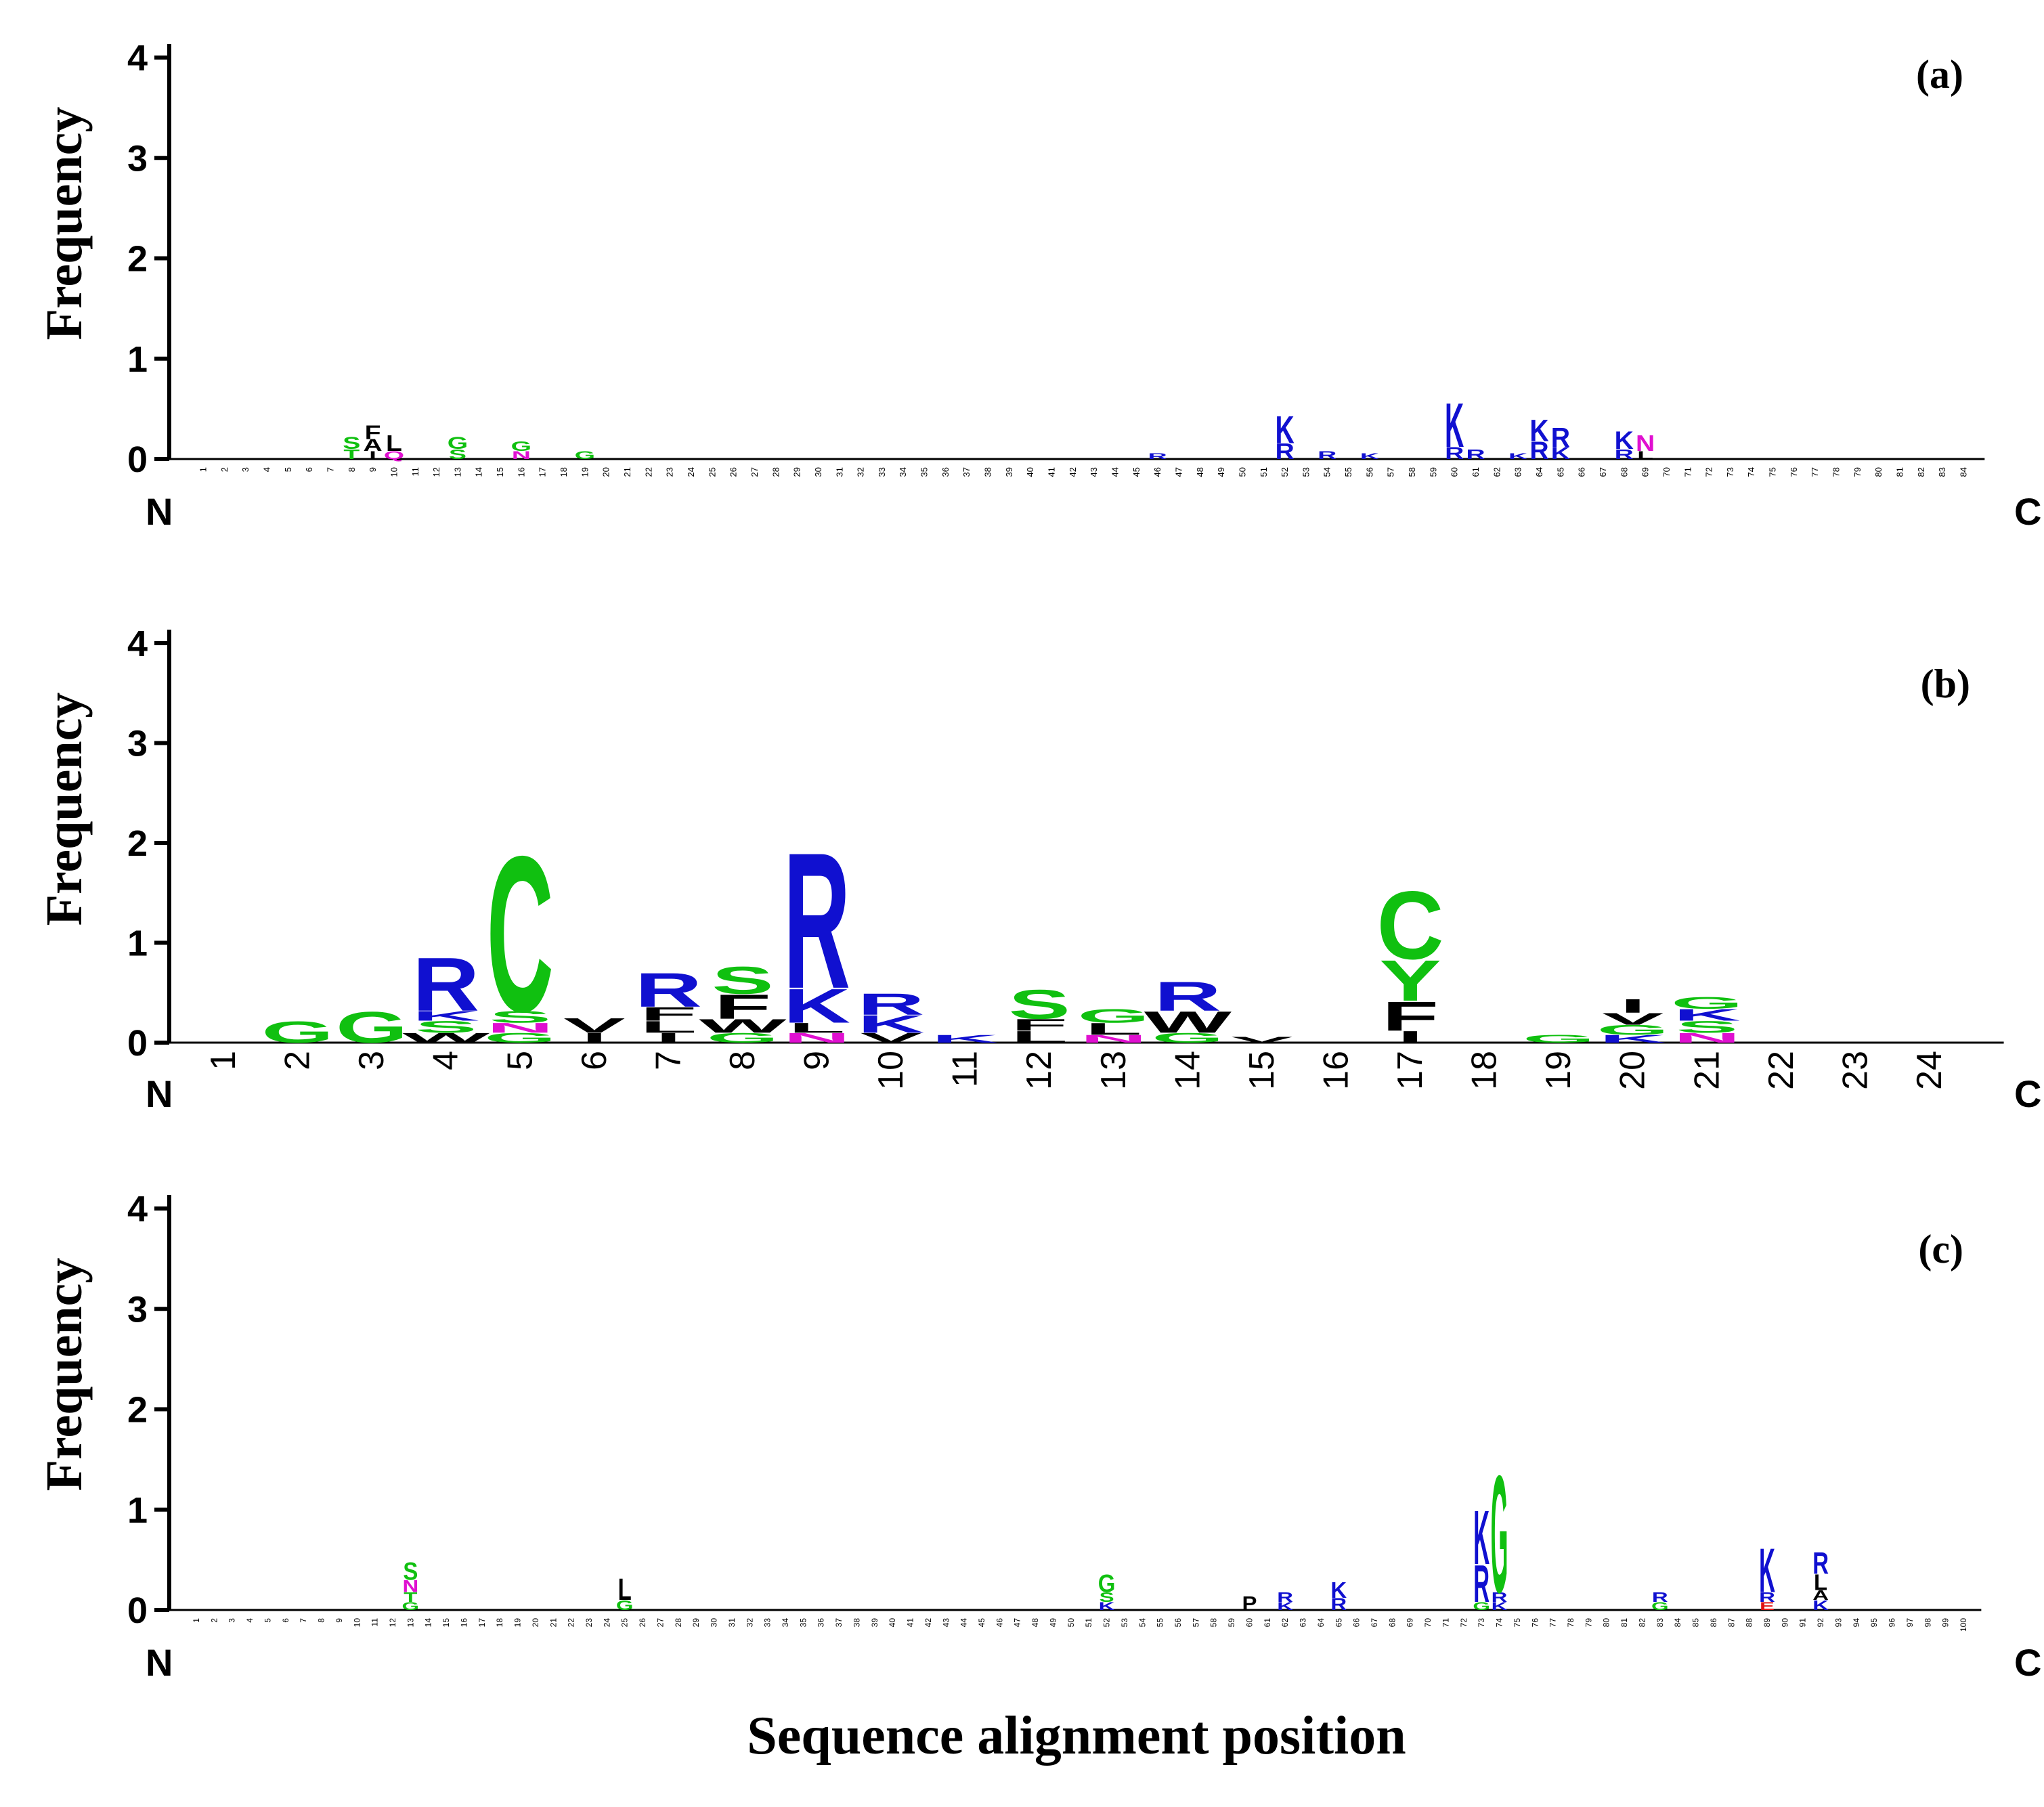 The image size is (2044, 1807). Describe the element at coordinates (214, 1620) in the screenshot. I see `x-tick-label: 2` at that location.